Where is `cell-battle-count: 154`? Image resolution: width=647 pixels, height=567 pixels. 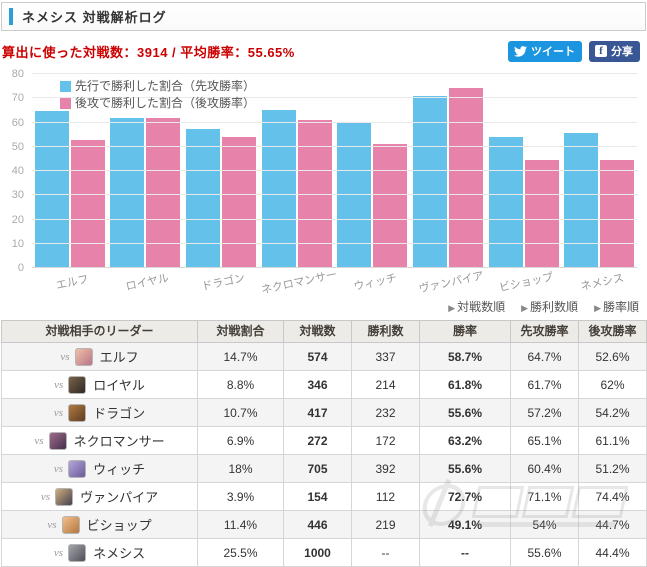
cell-battle-count: 154 is located at coordinates (317, 496).